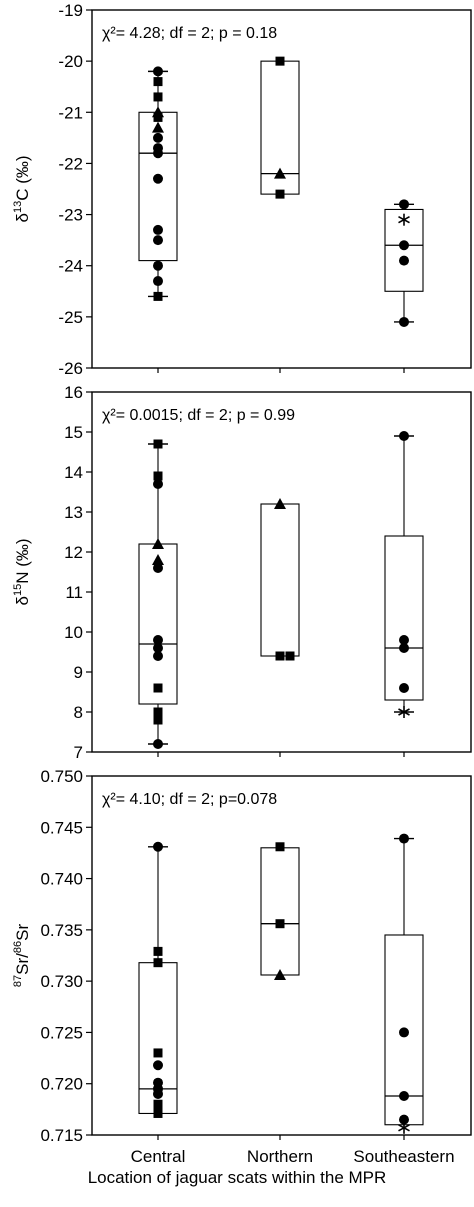 The width and height of the screenshot is (474, 1207). I want to click on y-tick-label: 0.715, so click(61, 1135).